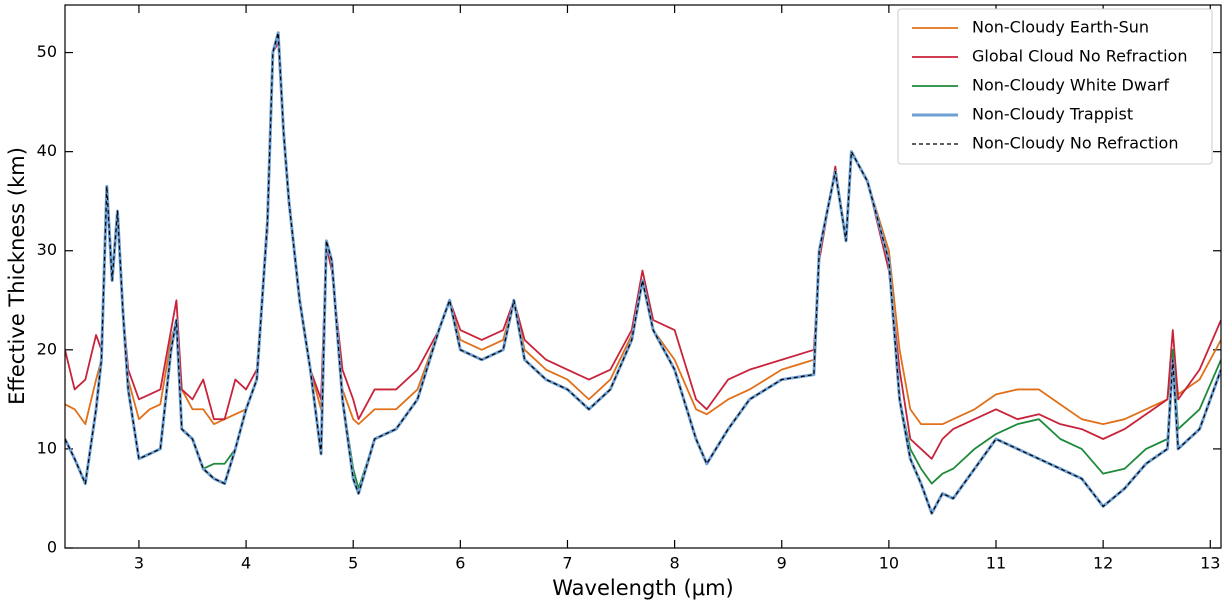 This screenshot has width=1223, height=609. What do you see at coordinates (1075, 143) in the screenshot?
I see `legend-label: Non-Cloudy No Refraction` at bounding box center [1075, 143].